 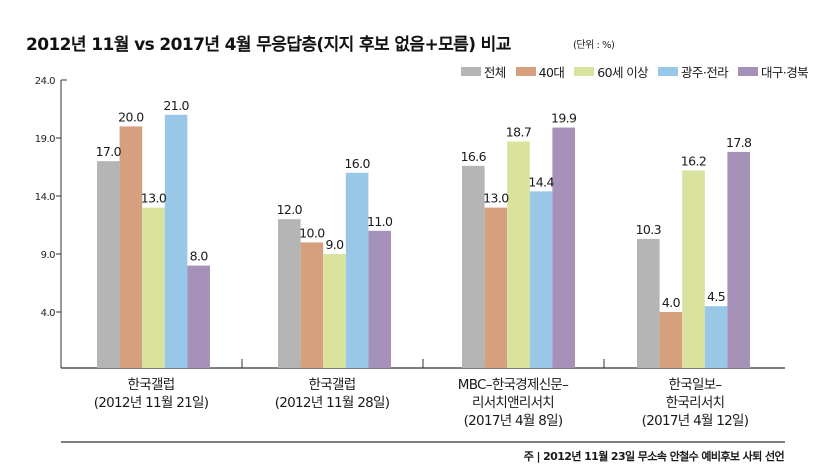 What do you see at coordinates (151, 403) in the screenshot?
I see `x-category-label-line: (2012년 11월 21일)` at bounding box center [151, 403].